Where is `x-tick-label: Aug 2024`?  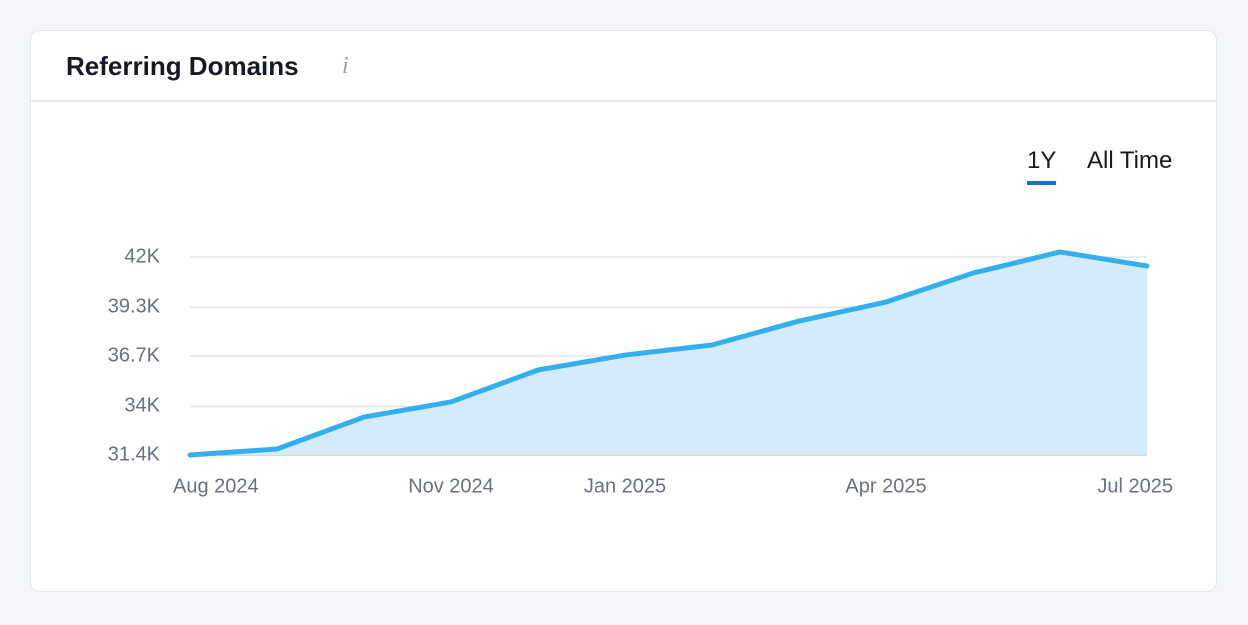
x-tick-label: Aug 2024 is located at coordinates (216, 486).